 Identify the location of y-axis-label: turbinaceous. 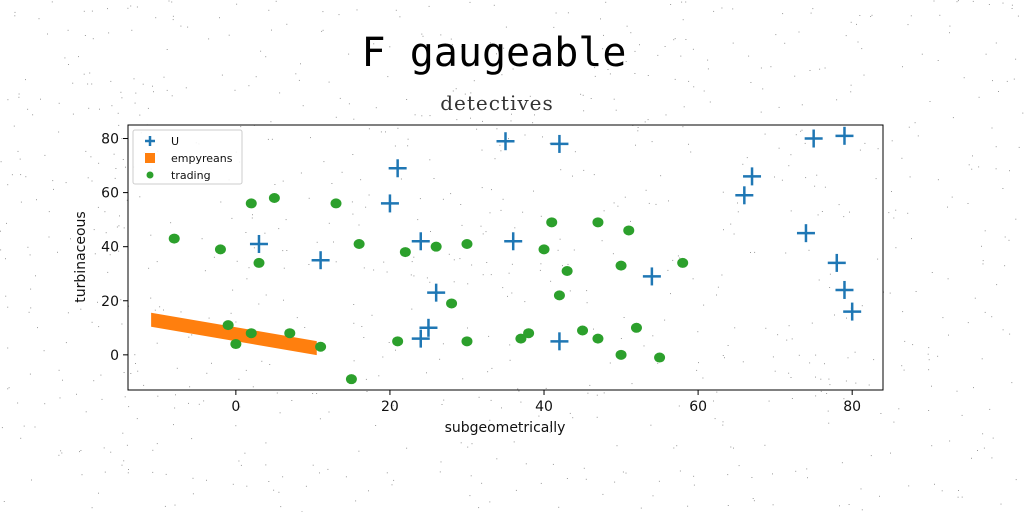
(81, 256).